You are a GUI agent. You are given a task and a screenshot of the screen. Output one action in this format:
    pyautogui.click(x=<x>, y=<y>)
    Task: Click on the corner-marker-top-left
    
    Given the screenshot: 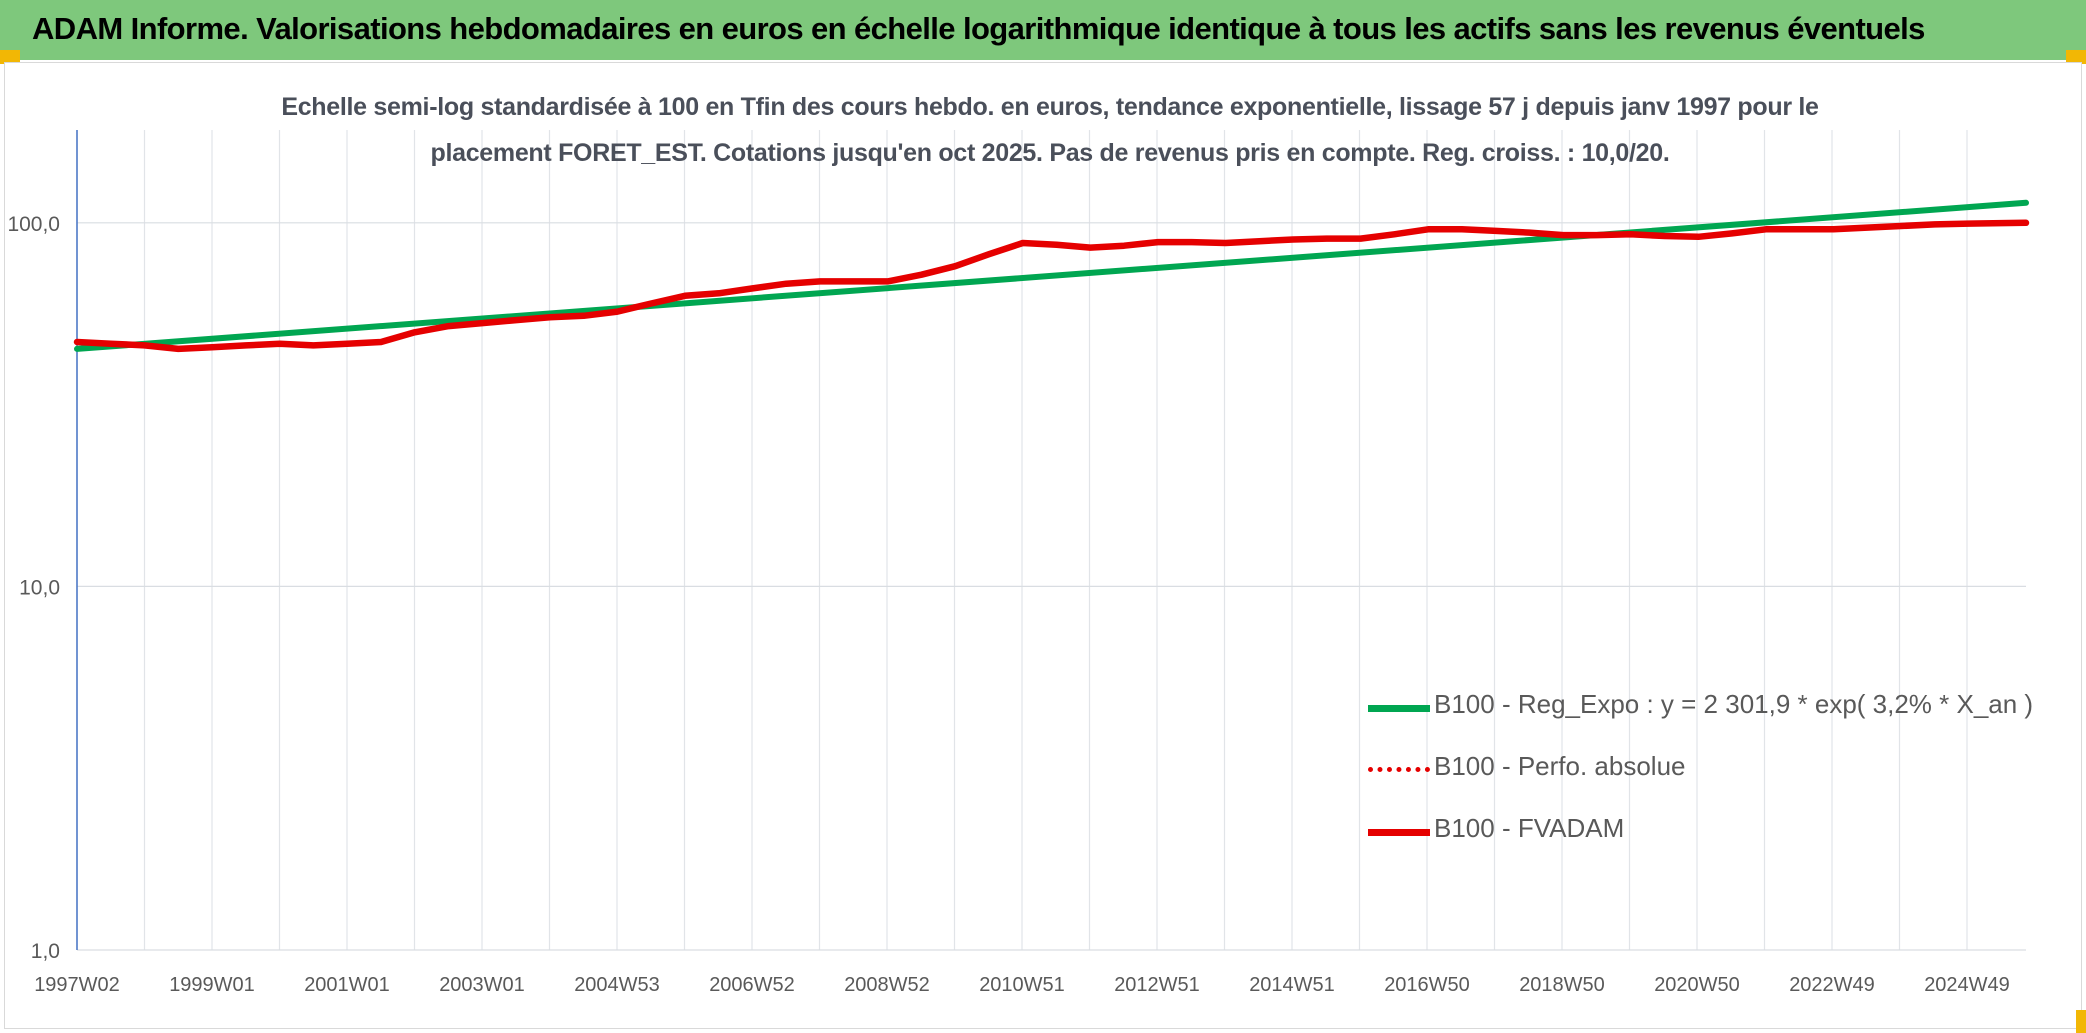 What is the action you would take?
    pyautogui.click(x=10, y=57)
    